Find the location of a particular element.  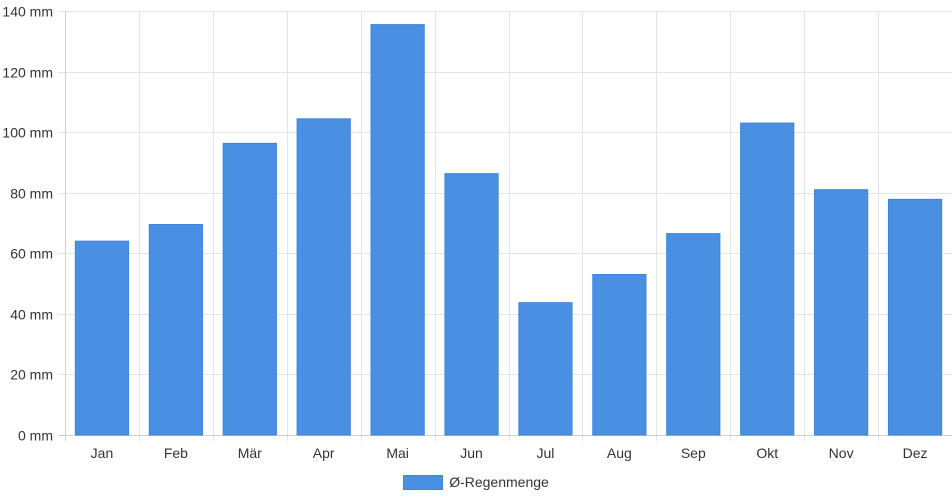

y-tick-label: 80 mm is located at coordinates (31, 194).